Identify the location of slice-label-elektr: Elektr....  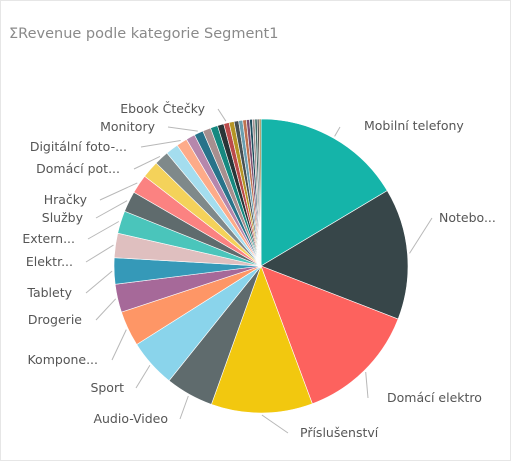
(49, 261).